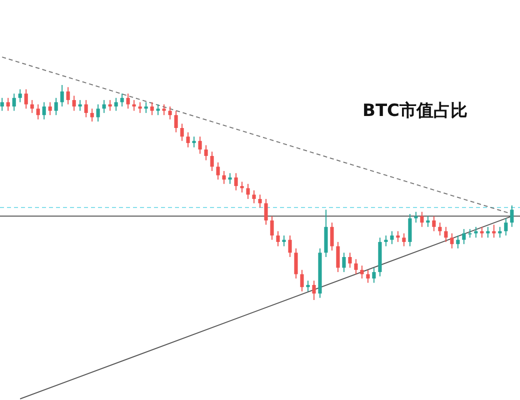 The width and height of the screenshot is (520, 400). I want to click on text: BTC市值占比, so click(415, 111).